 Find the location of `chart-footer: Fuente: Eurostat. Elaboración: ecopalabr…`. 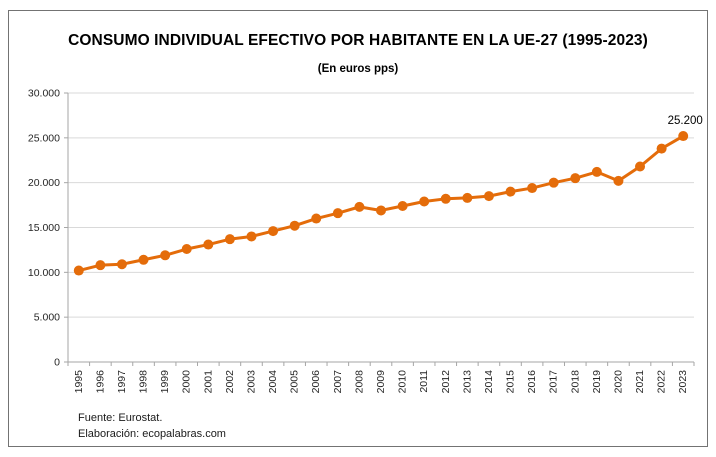

chart-footer: Fuente: Eurostat. Elaboración: ecopalabr… is located at coordinates (152, 426).